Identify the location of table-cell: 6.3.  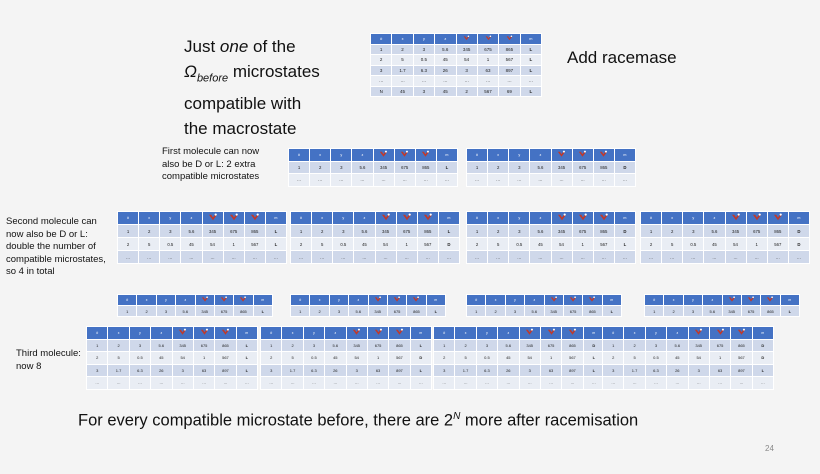
(314, 370).